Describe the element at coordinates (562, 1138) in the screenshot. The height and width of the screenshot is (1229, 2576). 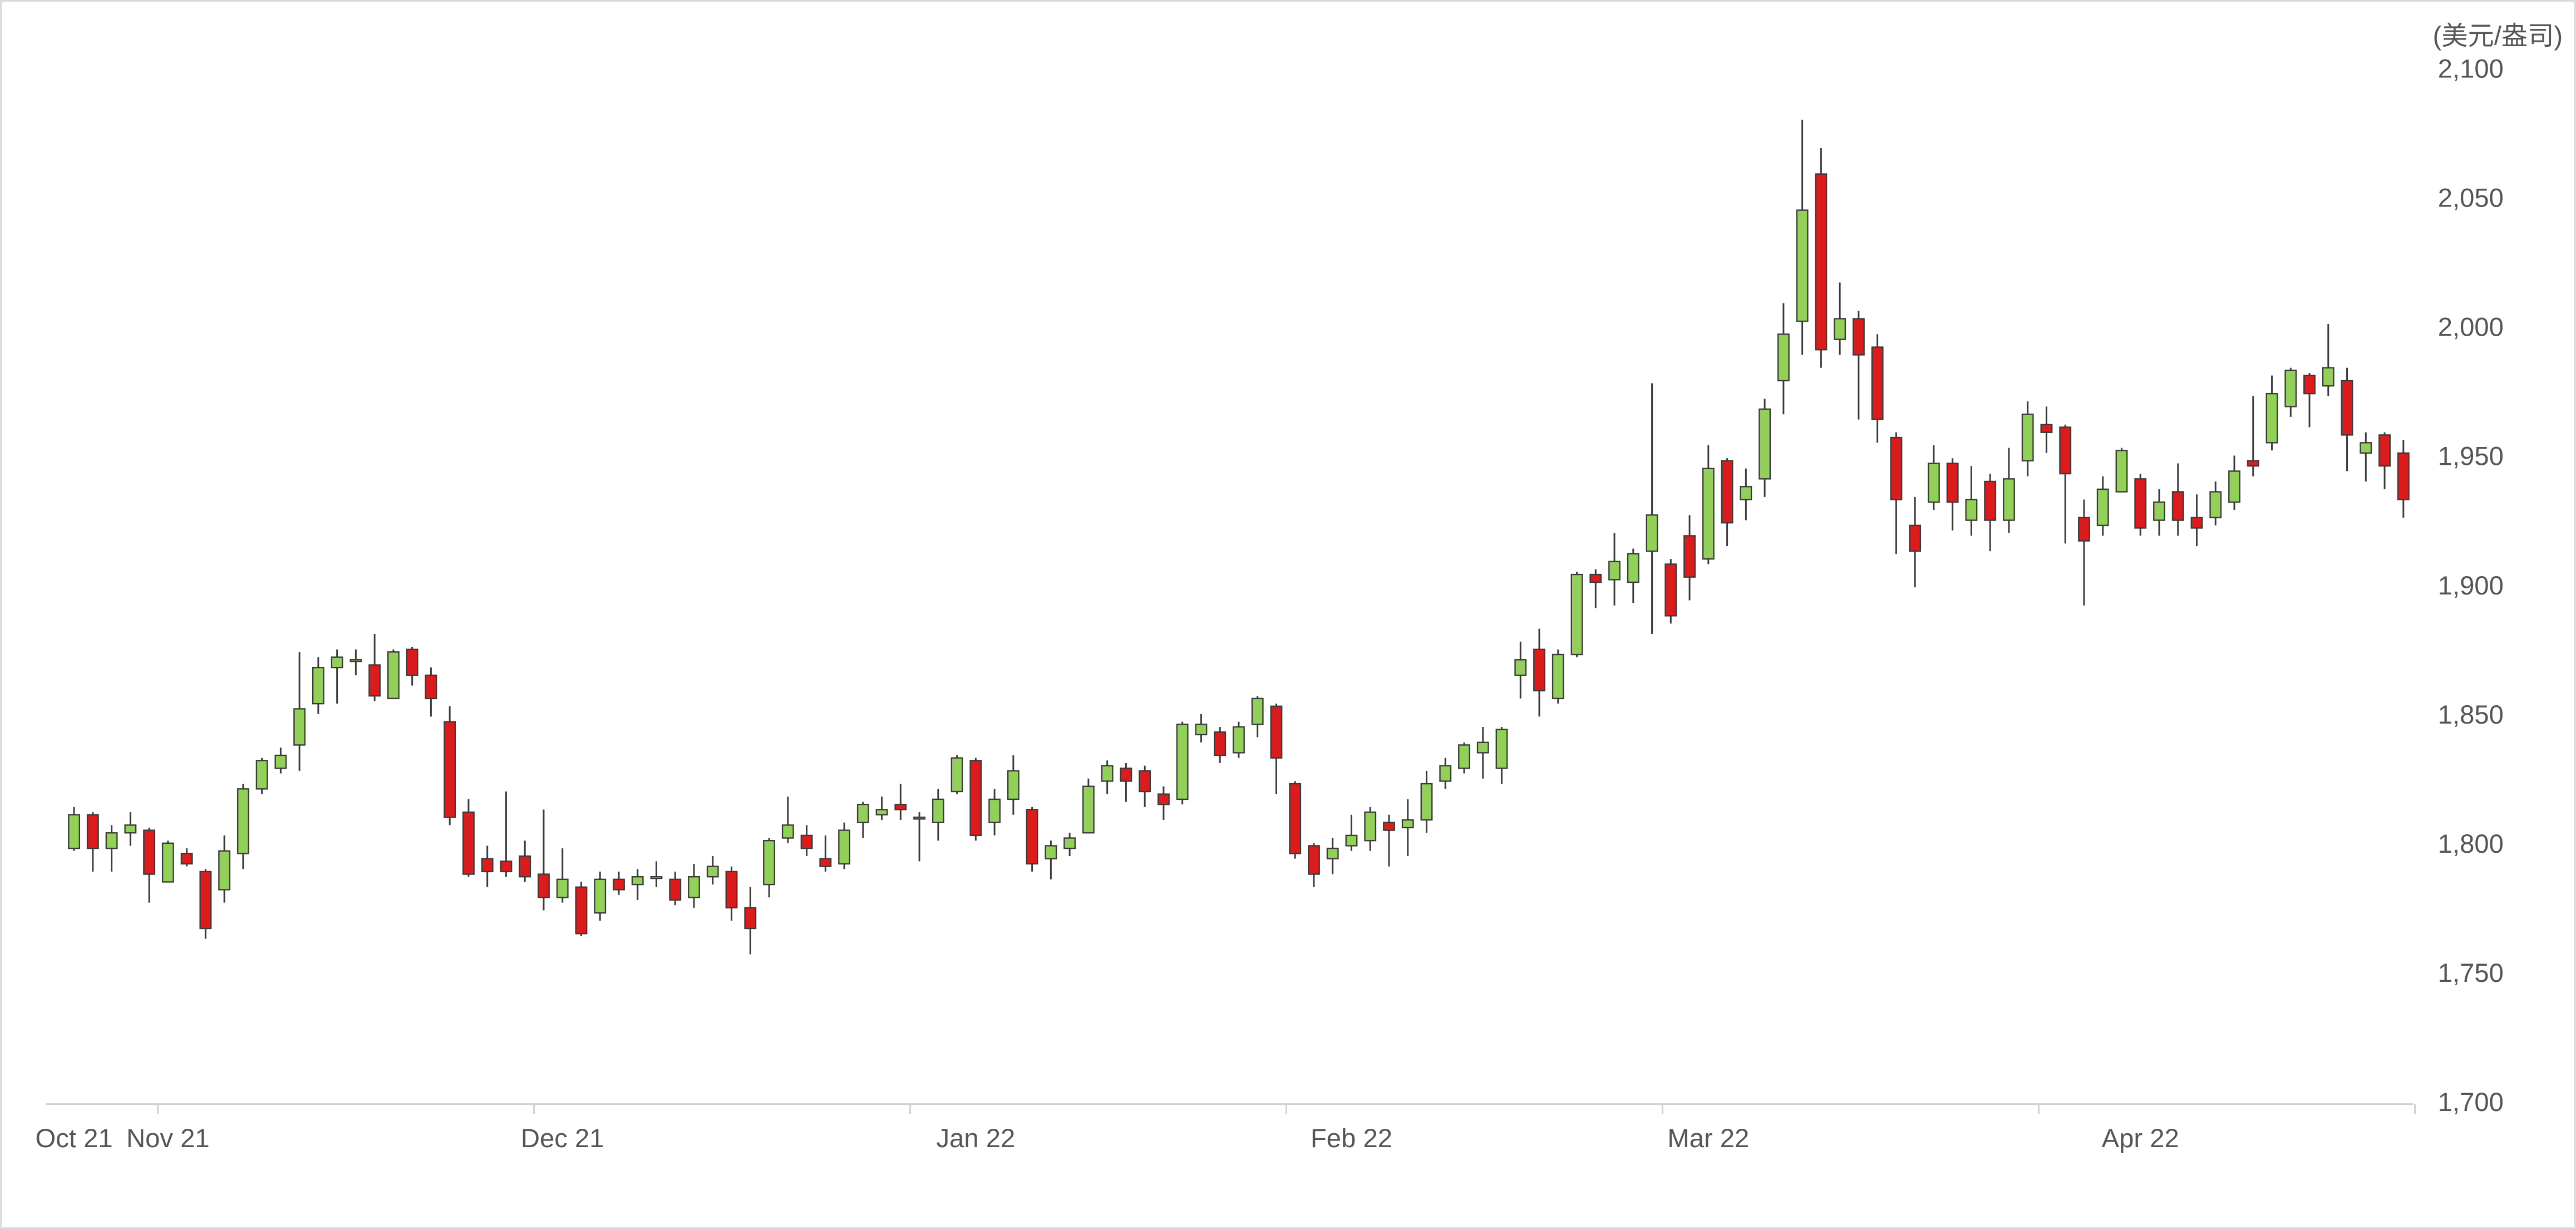
I see `x-tick-label: Dec 21` at that location.